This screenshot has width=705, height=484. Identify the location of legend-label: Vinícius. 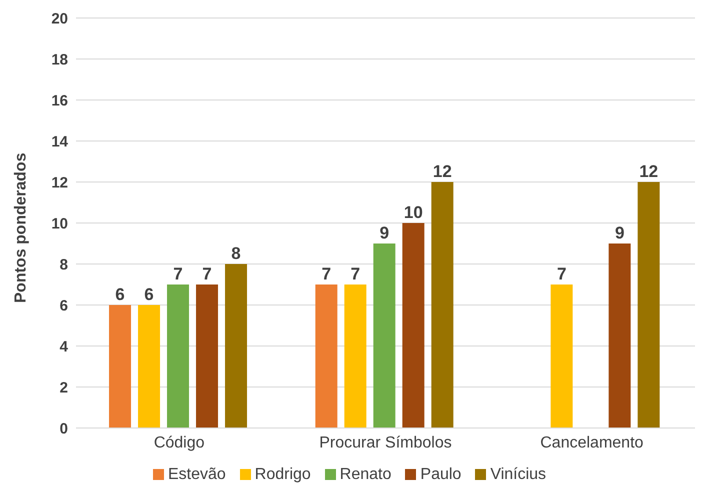
(518, 474).